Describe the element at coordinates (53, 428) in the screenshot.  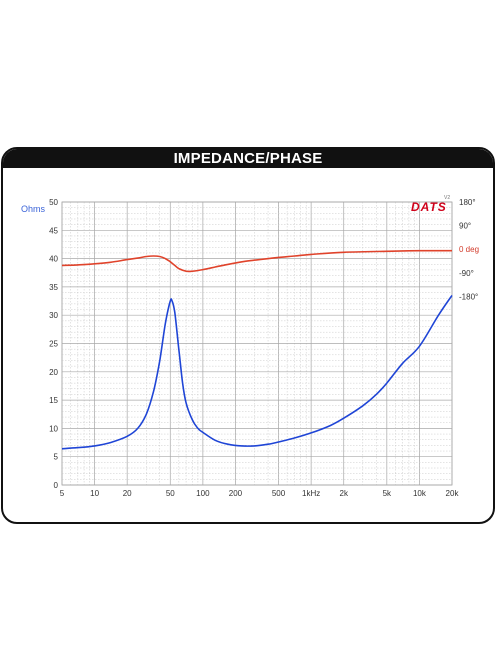
I see `y-tick-label-left: 10` at that location.